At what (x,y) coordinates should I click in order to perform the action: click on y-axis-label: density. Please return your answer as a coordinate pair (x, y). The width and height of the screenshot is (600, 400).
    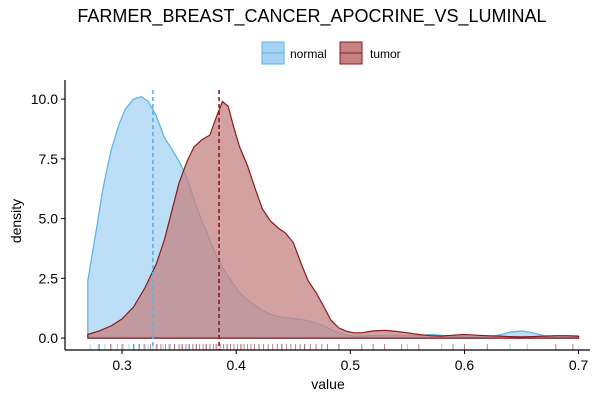
    Looking at the image, I should click on (16, 221).